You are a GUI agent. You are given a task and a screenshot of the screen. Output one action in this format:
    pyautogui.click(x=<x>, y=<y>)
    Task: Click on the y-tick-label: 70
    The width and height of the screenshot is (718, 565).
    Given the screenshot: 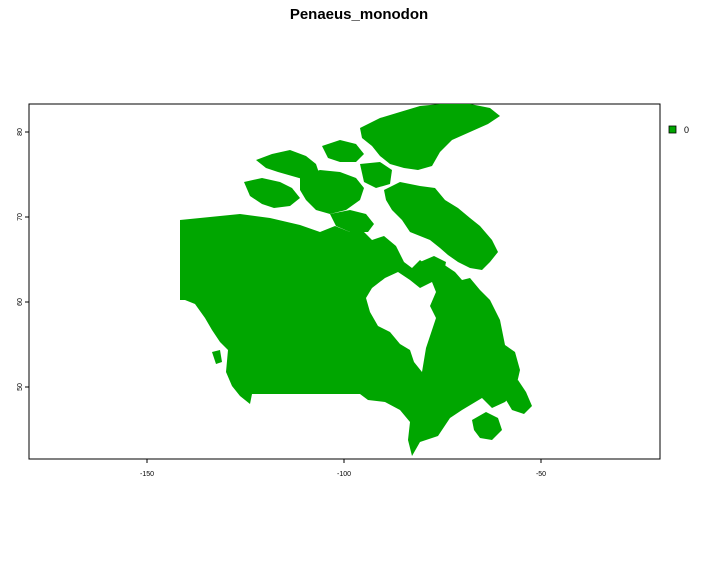 What is the action you would take?
    pyautogui.click(x=20, y=217)
    